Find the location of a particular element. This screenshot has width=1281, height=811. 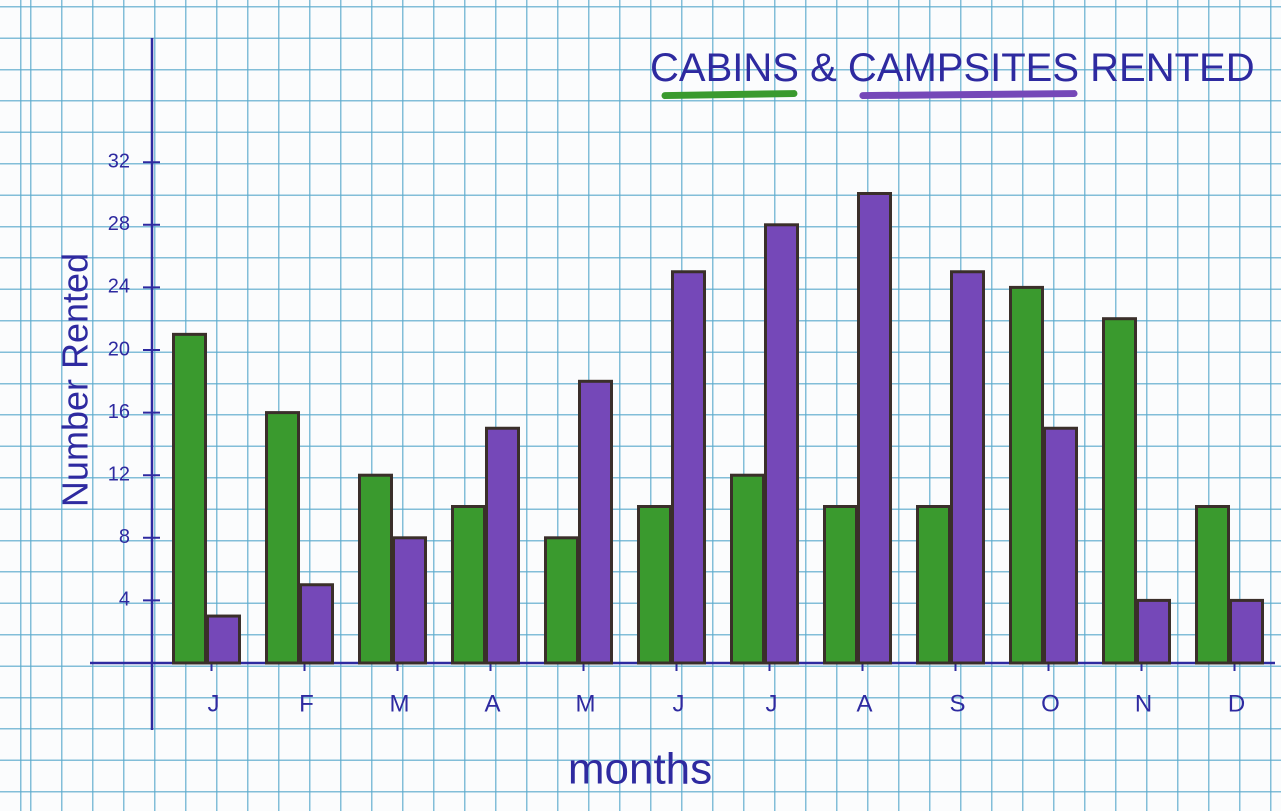

x-axis-label: months is located at coordinates (640, 769).